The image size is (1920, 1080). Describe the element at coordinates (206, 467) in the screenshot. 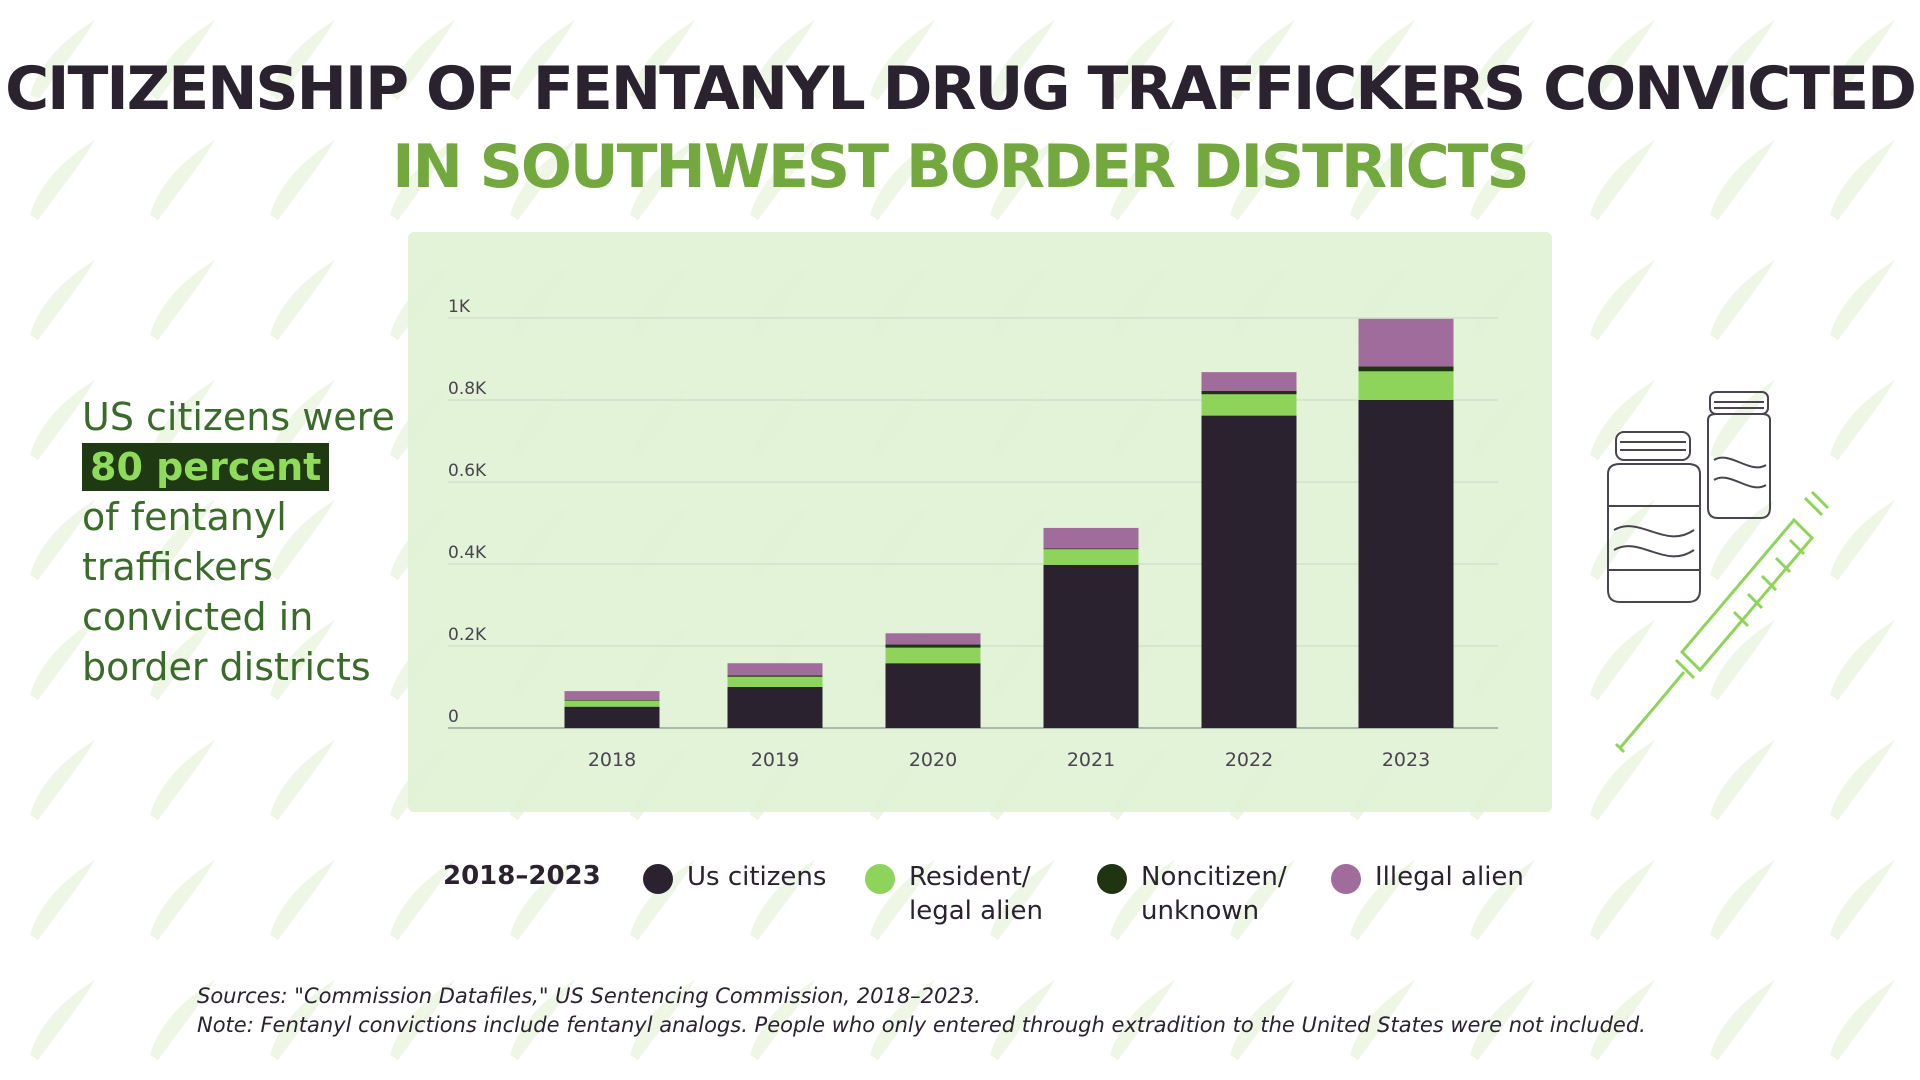

I see `callout-highlight: 80 percent` at that location.